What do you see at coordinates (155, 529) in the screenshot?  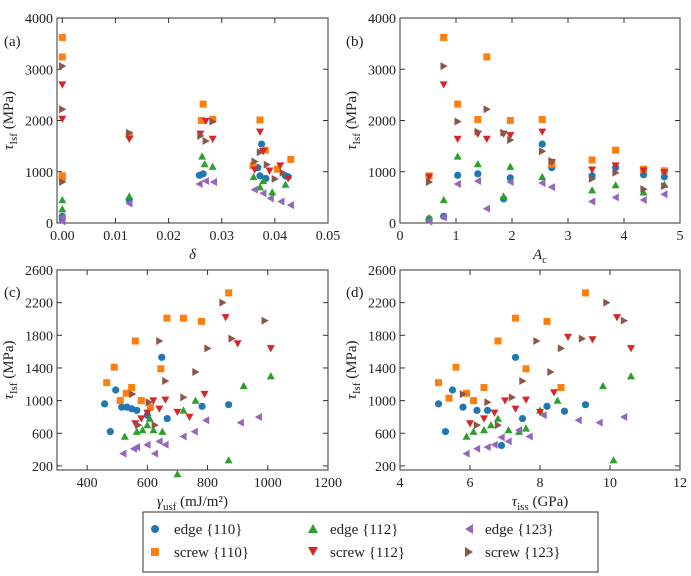 I see `legend-marker-edge110` at bounding box center [155, 529].